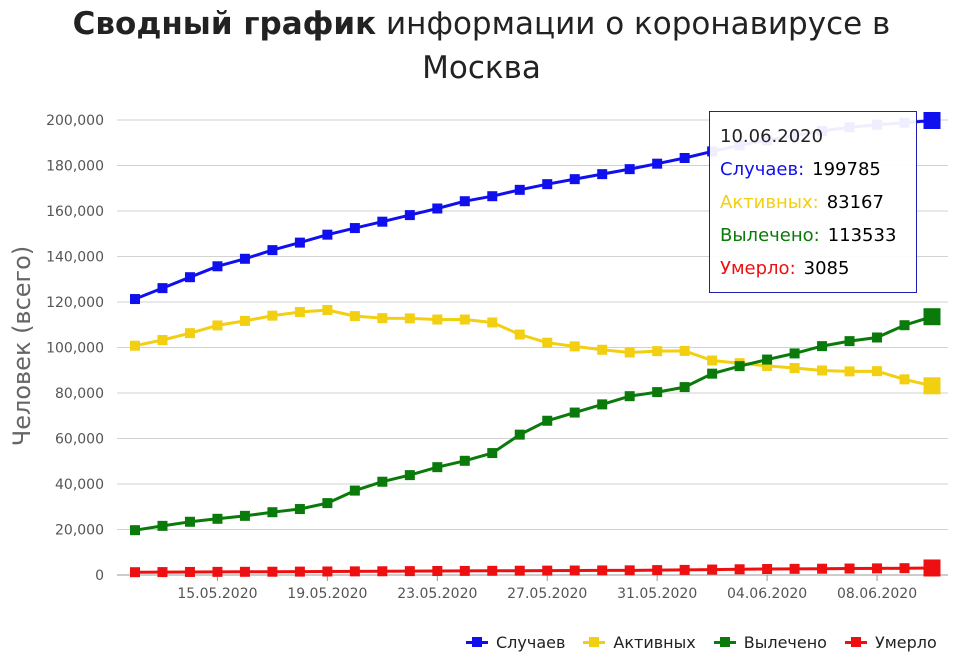 Image resolution: width=963 pixels, height=656 pixels. Describe the element at coordinates (639, 642) in the screenshot. I see `legend-item-active: Активных` at that location.